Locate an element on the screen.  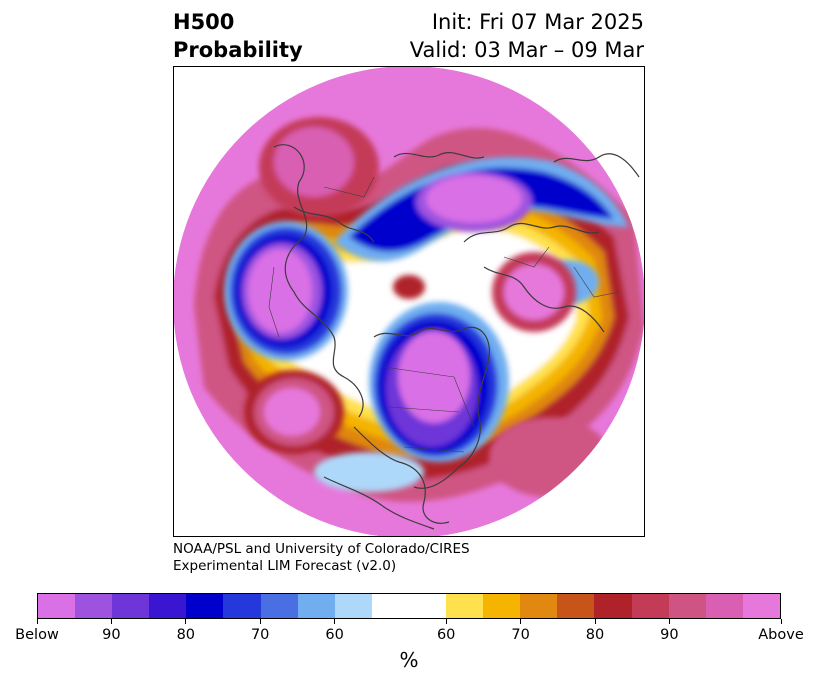
colorbar-tick-label: Below is located at coordinates (37, 635).